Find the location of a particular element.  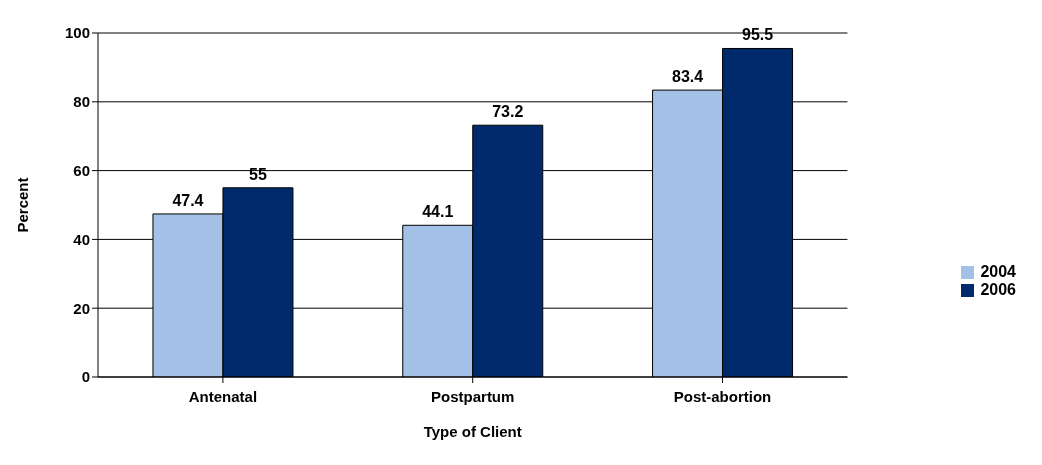

y-axis-title: Percent is located at coordinates (23, 205).